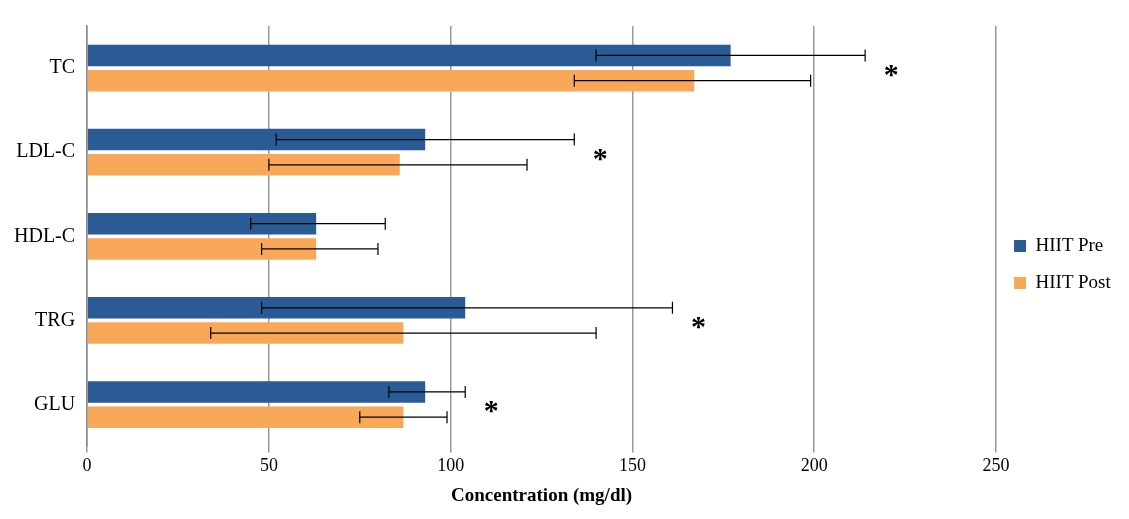 This screenshot has height=519, width=1129. I want to click on y-tick-label: TRG, so click(55, 318).